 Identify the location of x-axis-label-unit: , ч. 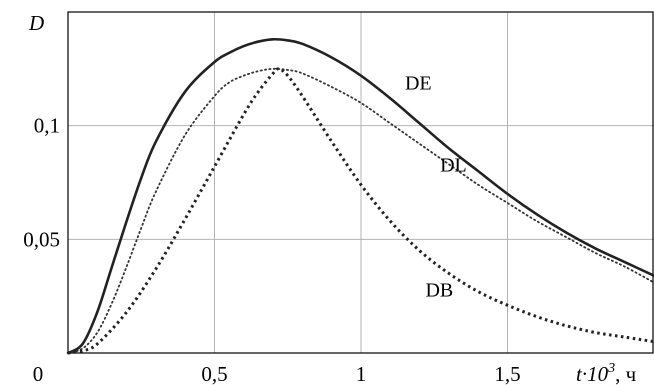
(626, 373).